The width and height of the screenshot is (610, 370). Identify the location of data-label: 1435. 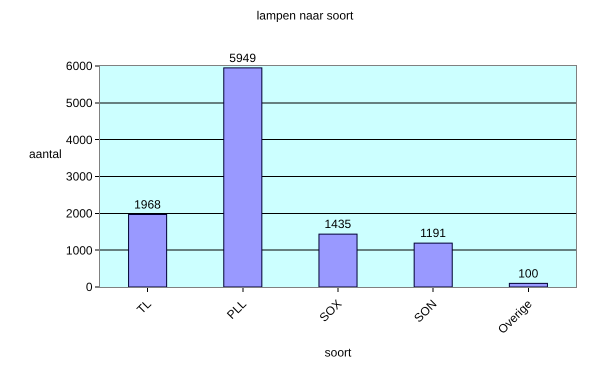
(338, 224).